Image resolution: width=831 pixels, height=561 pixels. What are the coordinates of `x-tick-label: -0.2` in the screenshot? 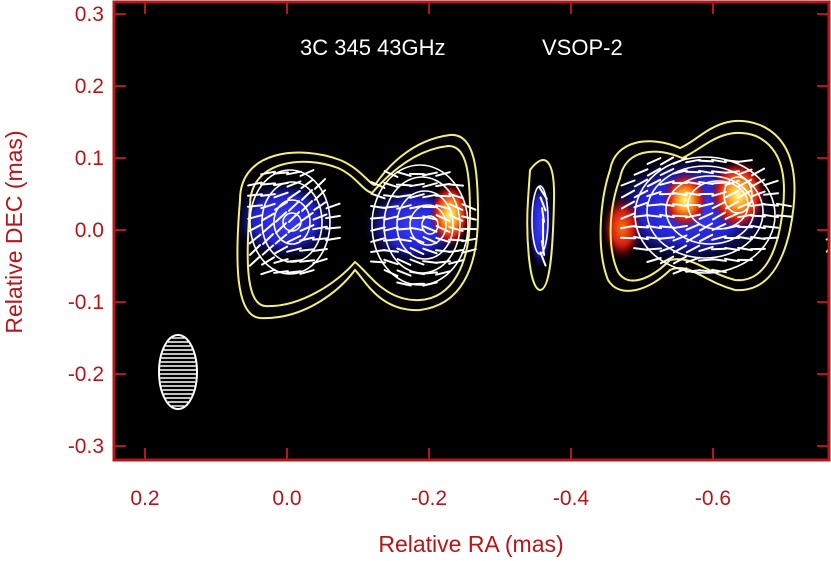 It's located at (429, 498).